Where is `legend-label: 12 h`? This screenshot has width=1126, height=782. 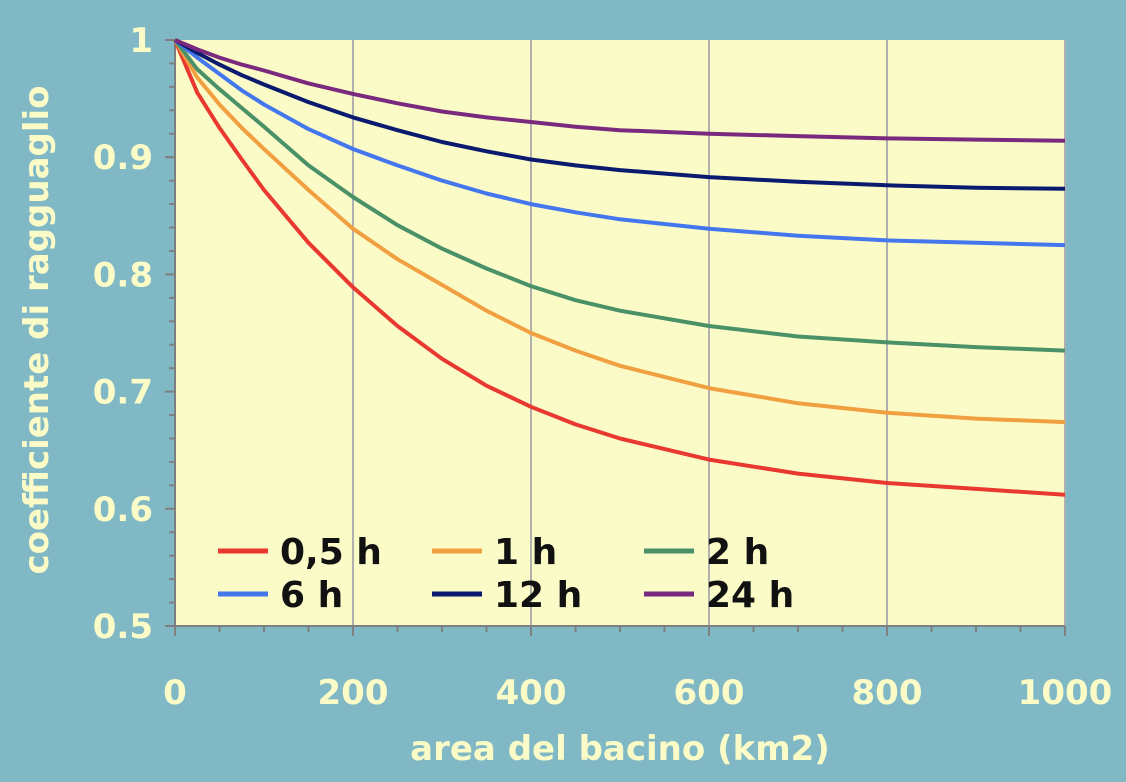
legend-label: 12 h is located at coordinates (538, 595).